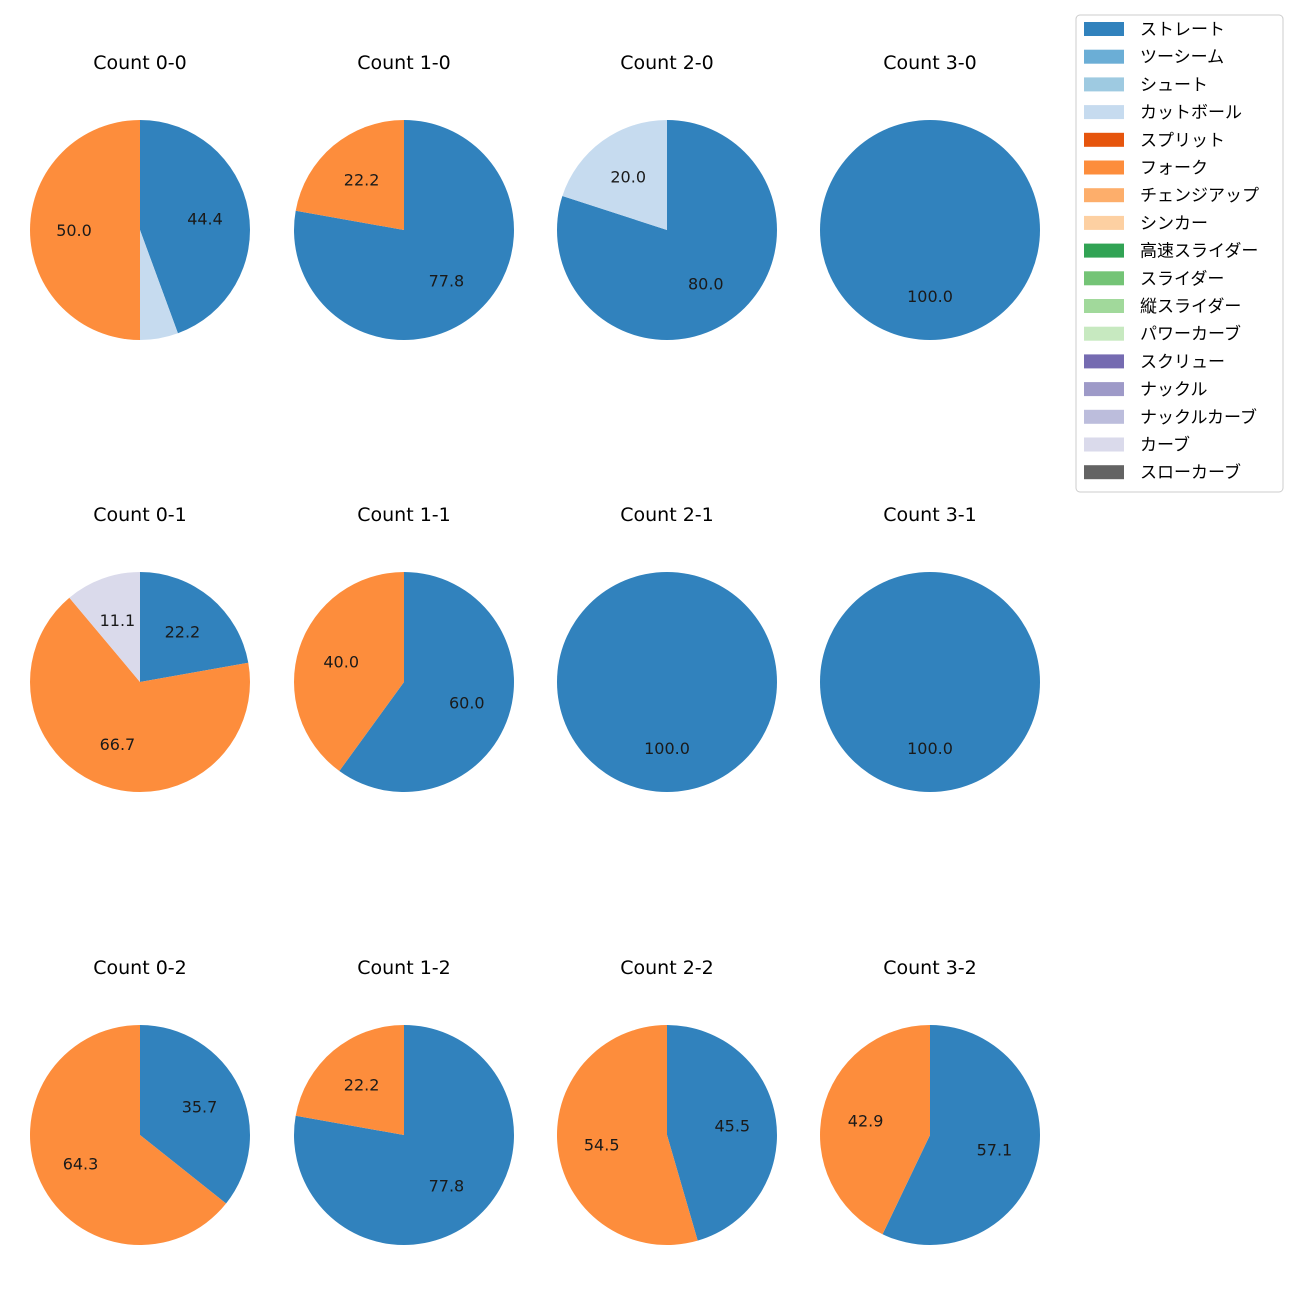 Image resolution: width=1300 pixels, height=1300 pixels. What do you see at coordinates (1170, 417) in the screenshot?
I see `legend-item: ナックルカーブ` at bounding box center [1170, 417].